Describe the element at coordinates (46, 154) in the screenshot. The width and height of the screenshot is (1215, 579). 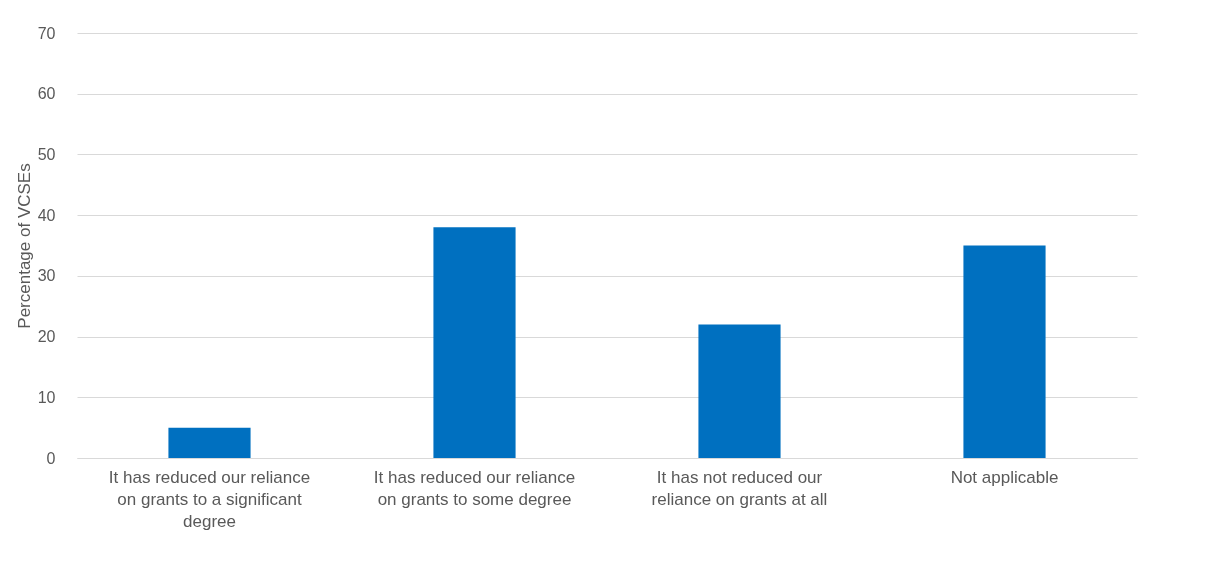
I see `y-tick-label: 50` at that location.